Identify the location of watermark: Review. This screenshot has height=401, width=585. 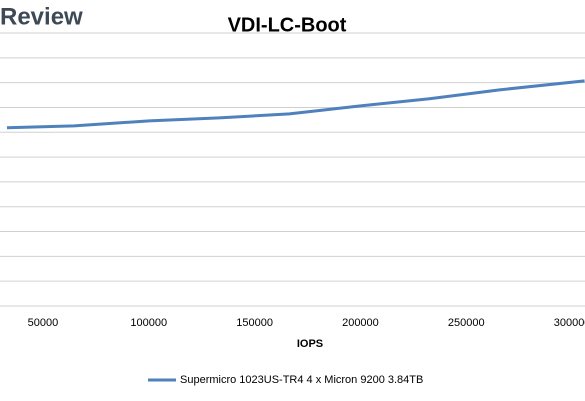
(41, 16).